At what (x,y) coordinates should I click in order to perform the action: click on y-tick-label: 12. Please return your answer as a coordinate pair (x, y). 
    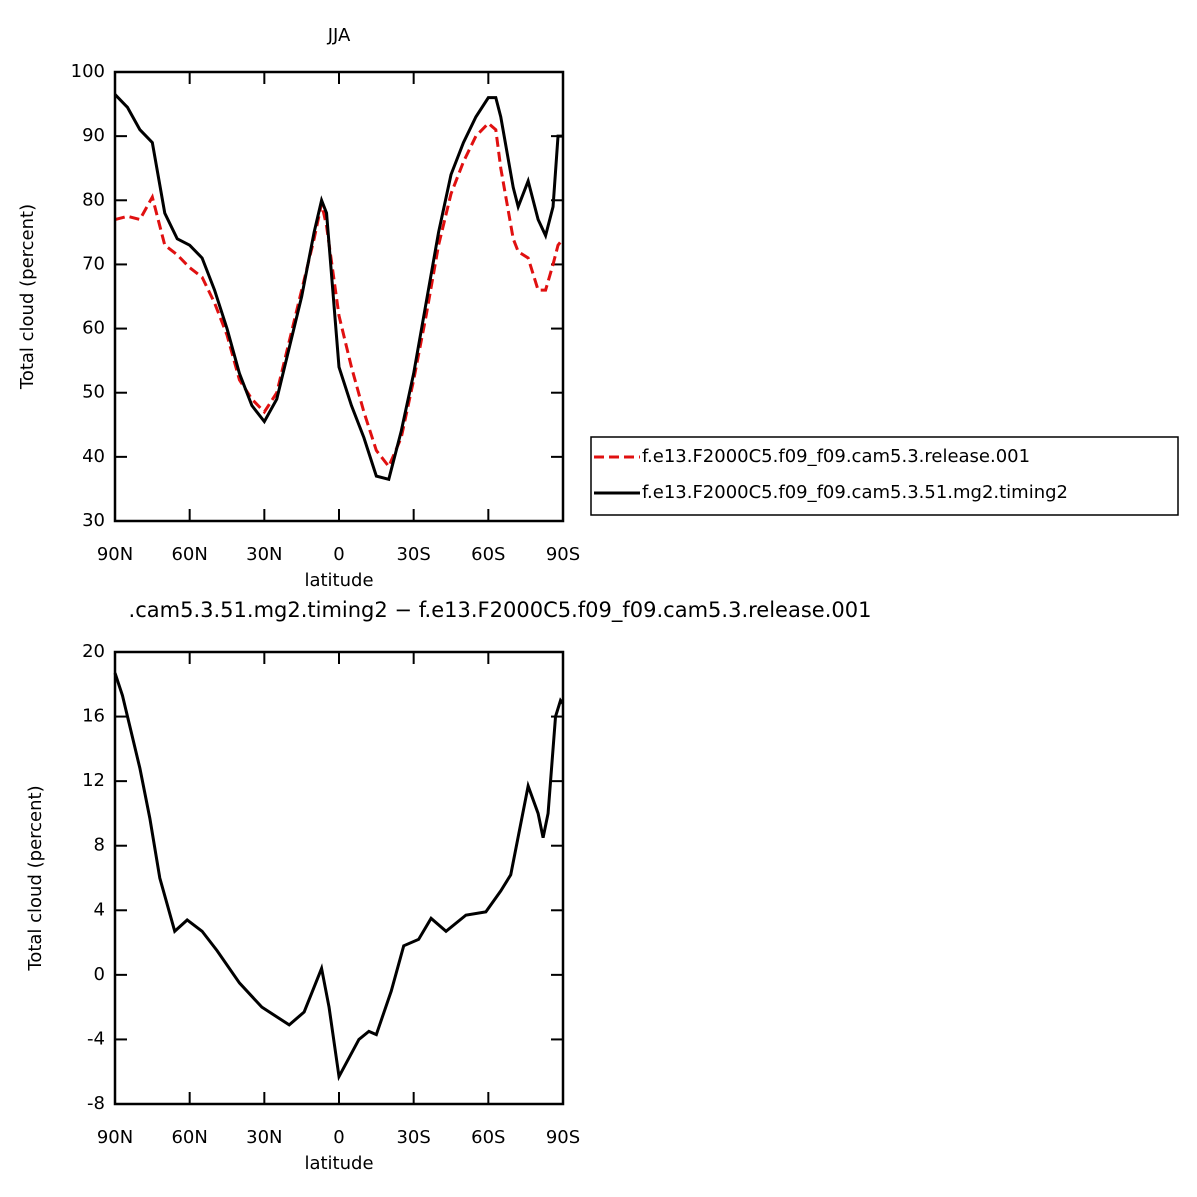
    Looking at the image, I should click on (93, 780).